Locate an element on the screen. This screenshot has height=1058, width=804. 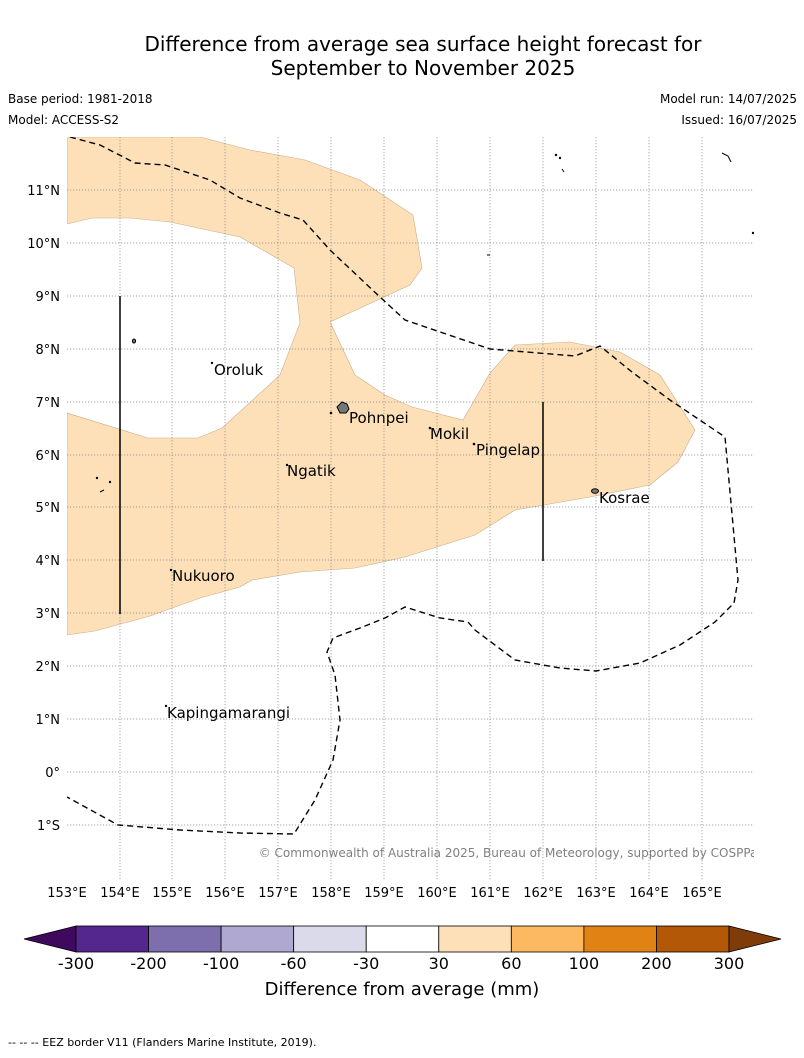
place-label-ngatik: Ngatik is located at coordinates (311, 471).